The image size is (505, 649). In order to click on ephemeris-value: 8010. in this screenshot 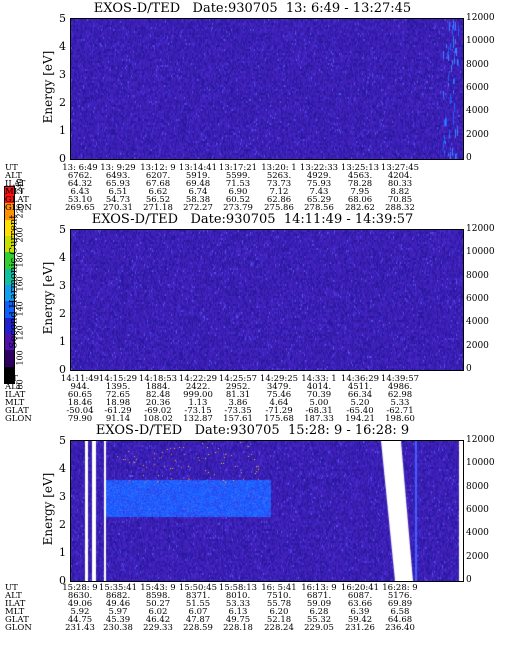, I will do `click(238, 596)`.